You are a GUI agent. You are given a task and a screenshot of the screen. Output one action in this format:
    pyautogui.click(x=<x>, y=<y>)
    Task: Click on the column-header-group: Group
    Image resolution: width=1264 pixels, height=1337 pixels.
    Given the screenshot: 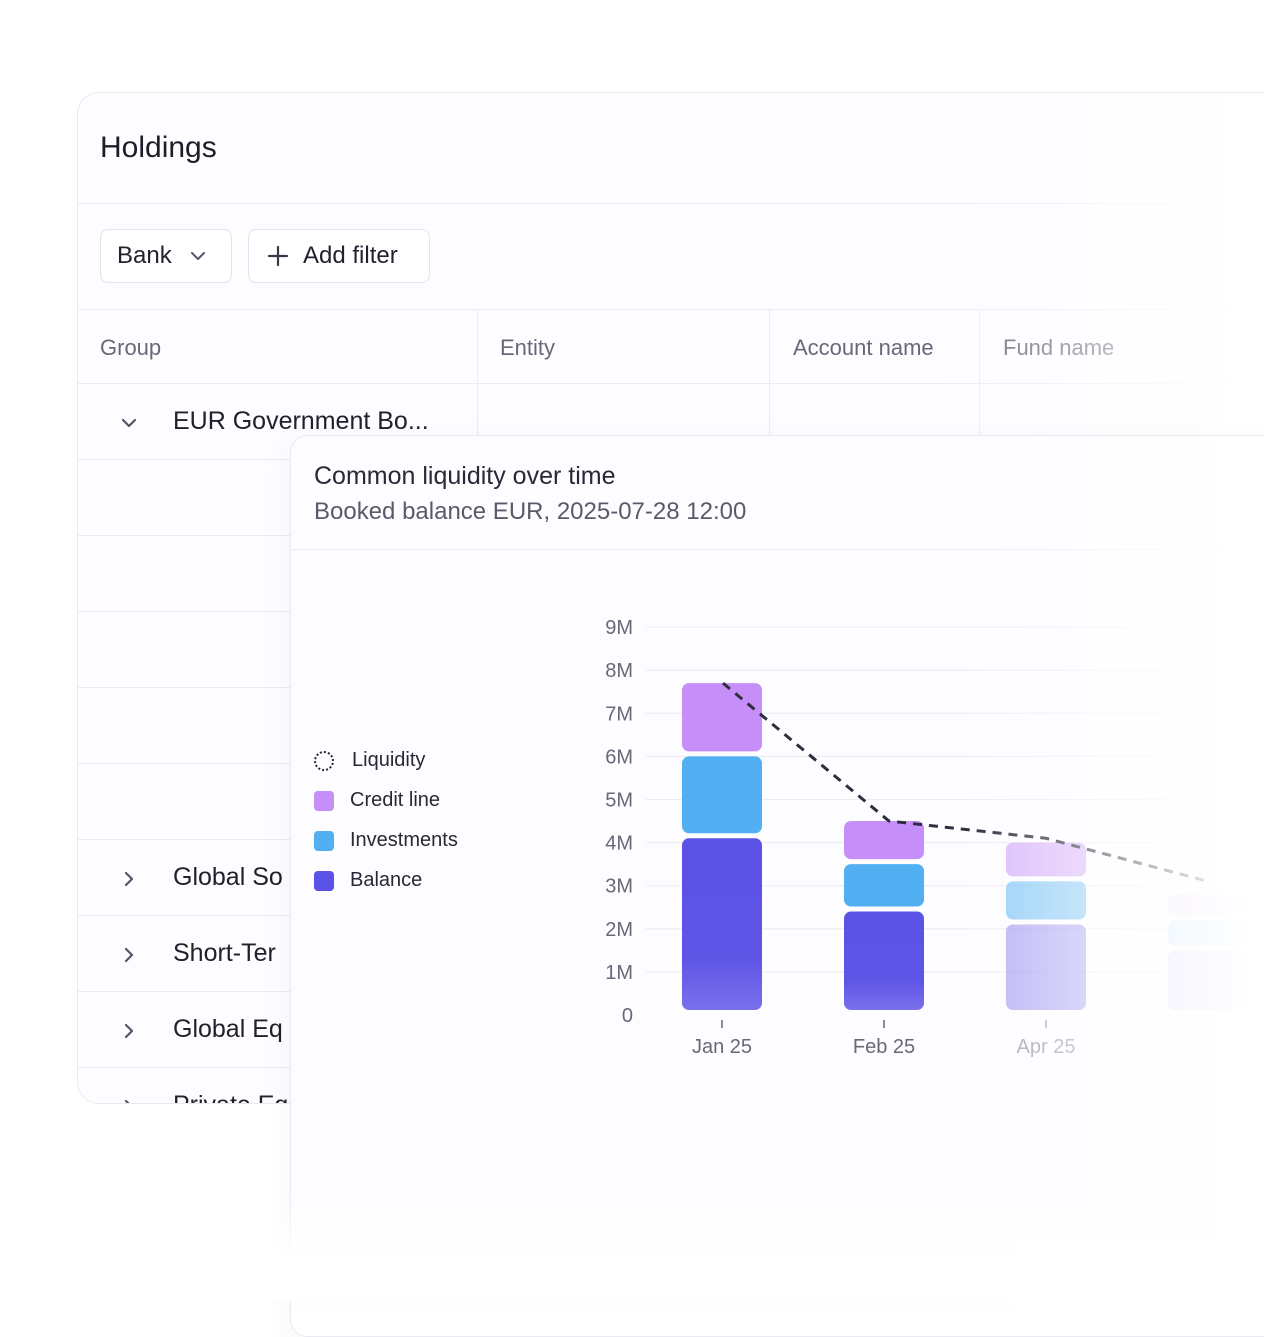 What is the action you would take?
    pyautogui.click(x=131, y=347)
    